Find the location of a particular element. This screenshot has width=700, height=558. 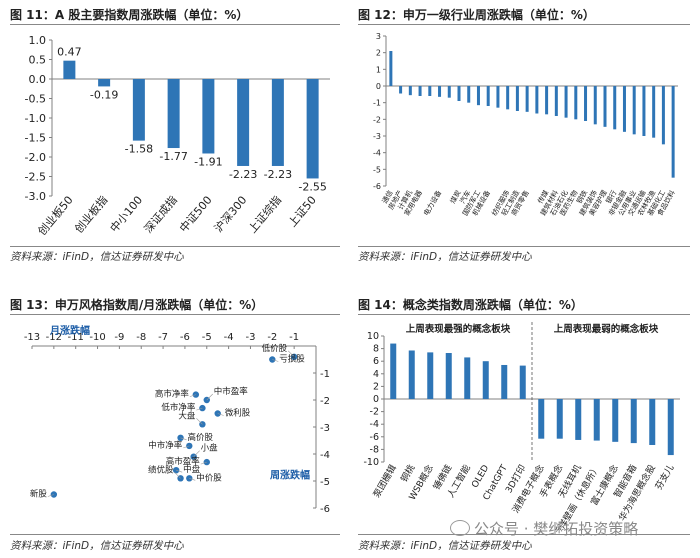

x-tick-label: 上证50 is located at coordinates (302, 212).